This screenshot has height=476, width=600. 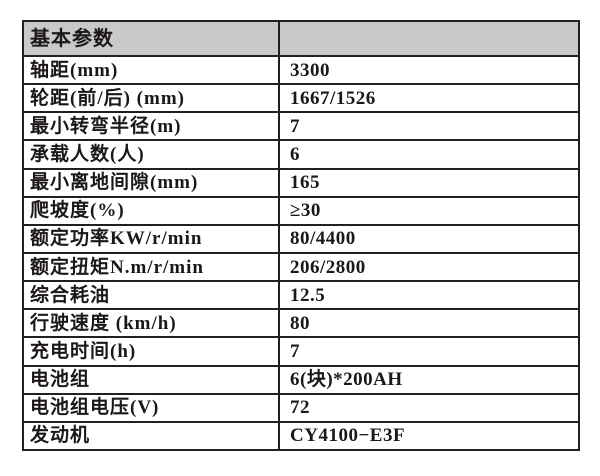 What do you see at coordinates (429, 210) in the screenshot?
I see `spec-value: ≥30` at bounding box center [429, 210].